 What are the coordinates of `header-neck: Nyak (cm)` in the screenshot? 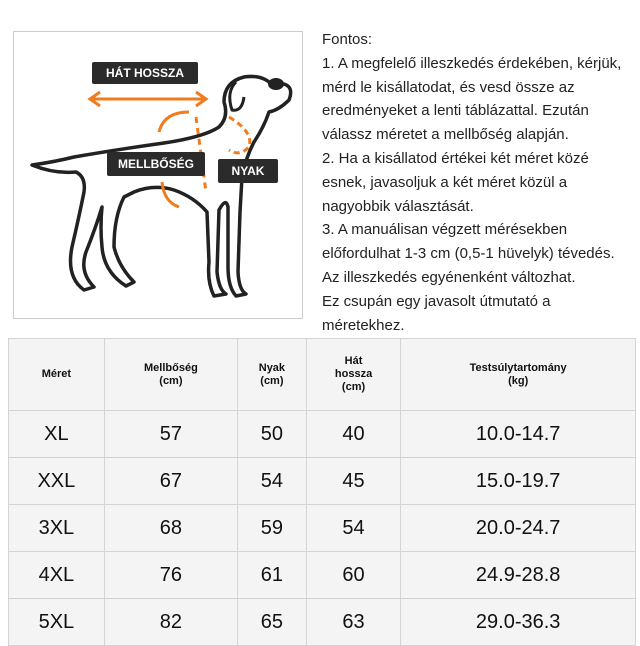 It's located at (272, 374).